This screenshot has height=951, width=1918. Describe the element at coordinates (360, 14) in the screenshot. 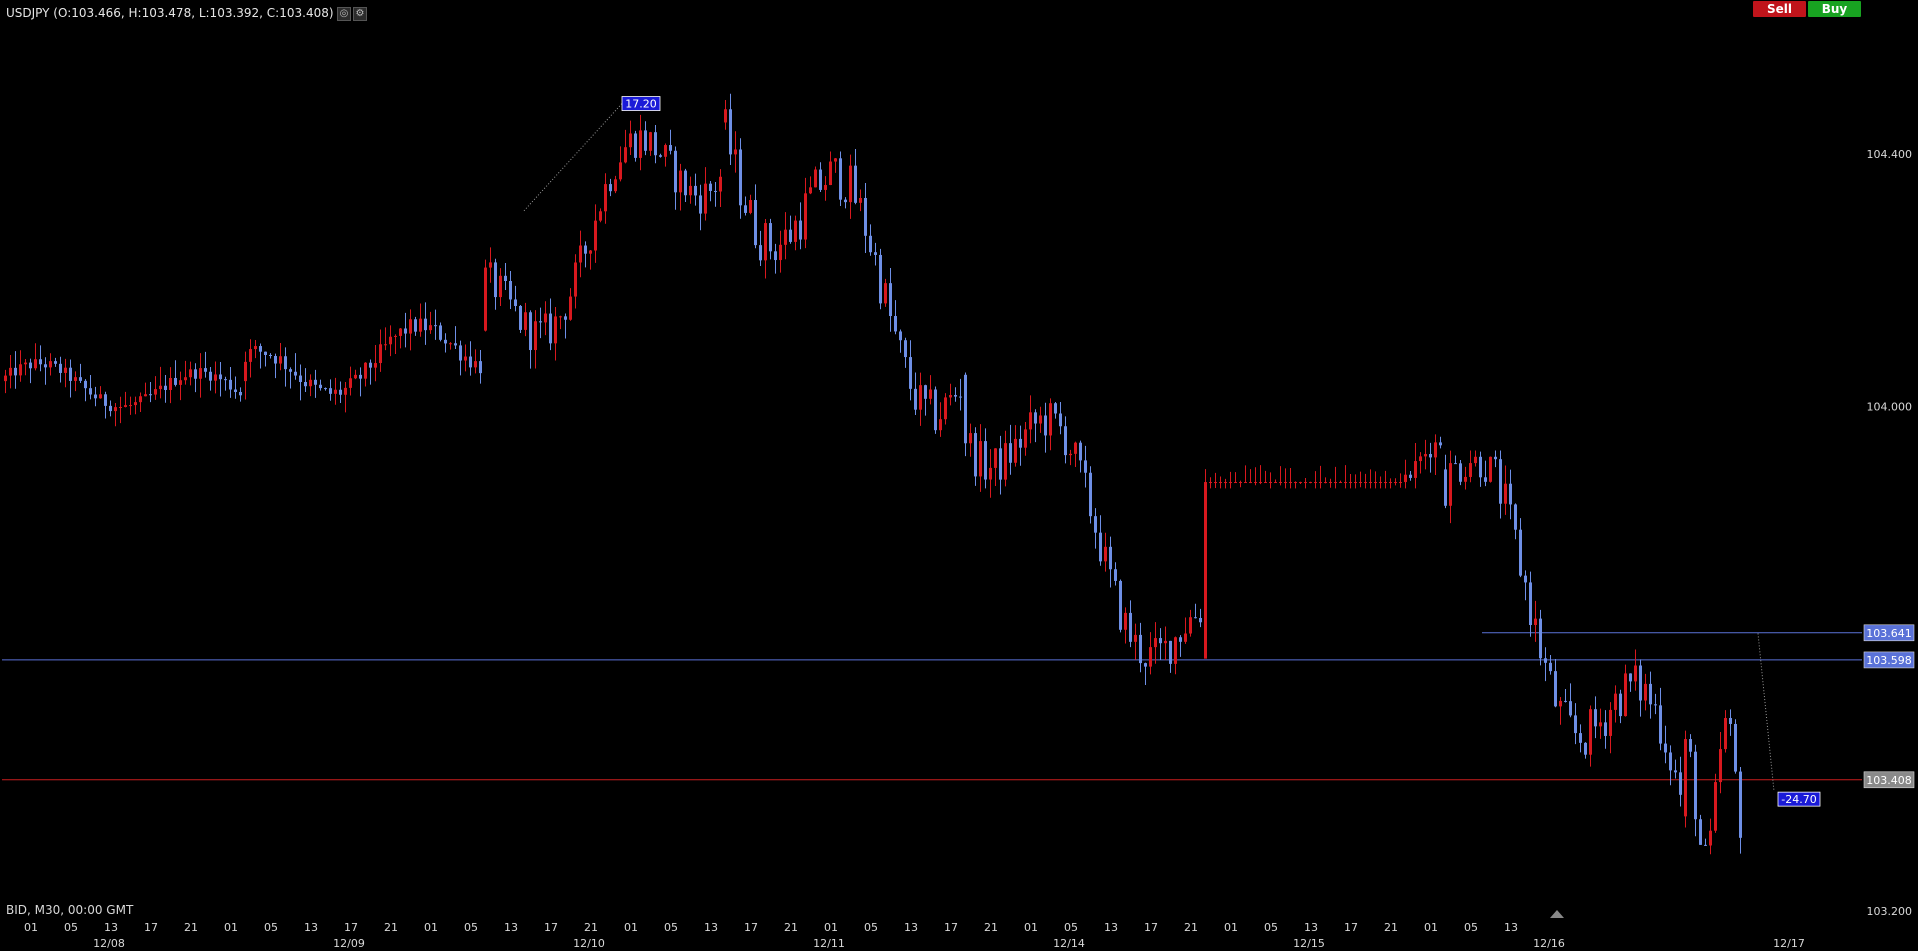

I see `gear-icon: ⚙` at that location.